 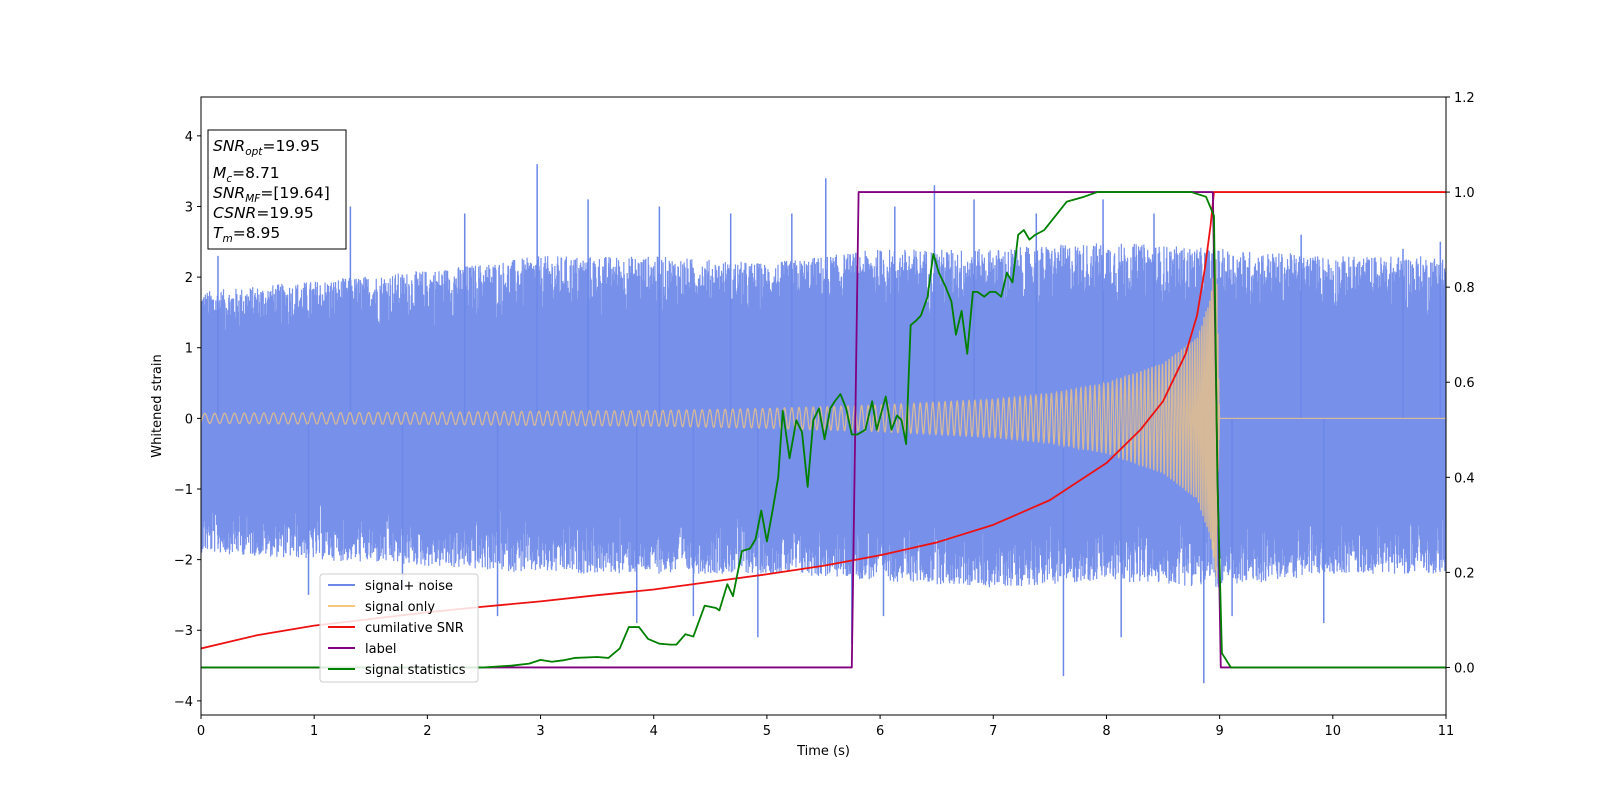 I want to click on legend-label: label, so click(x=380, y=649).